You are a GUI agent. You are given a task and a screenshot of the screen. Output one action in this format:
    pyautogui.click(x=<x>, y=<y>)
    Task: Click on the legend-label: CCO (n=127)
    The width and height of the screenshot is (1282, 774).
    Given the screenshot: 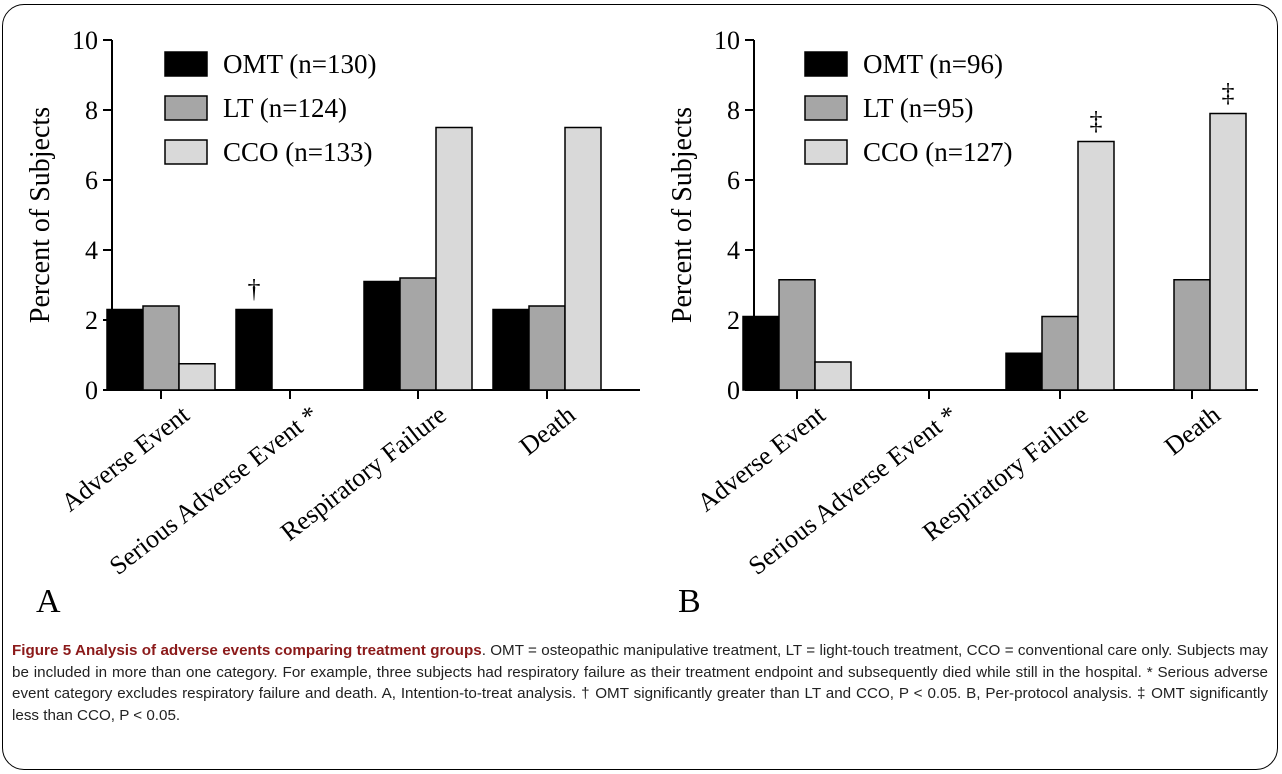 What is the action you would take?
    pyautogui.click(x=937, y=152)
    